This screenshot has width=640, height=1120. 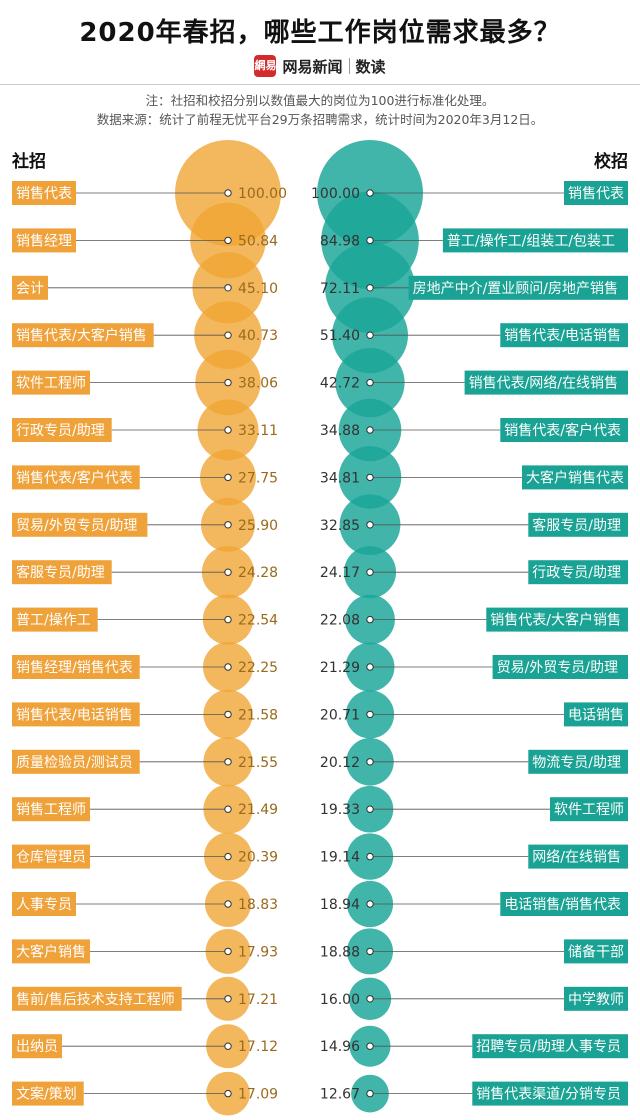 What do you see at coordinates (76, 526) in the screenshot?
I see `left-category-label: 贸易/外贸专员/助理` at bounding box center [76, 526].